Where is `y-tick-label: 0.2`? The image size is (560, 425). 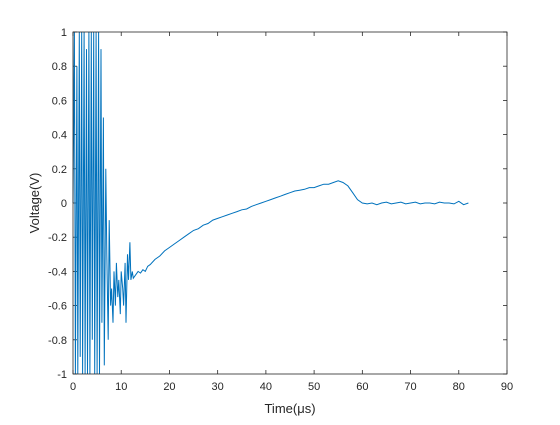 y-tick-label: 0.2 is located at coordinates (59, 170).